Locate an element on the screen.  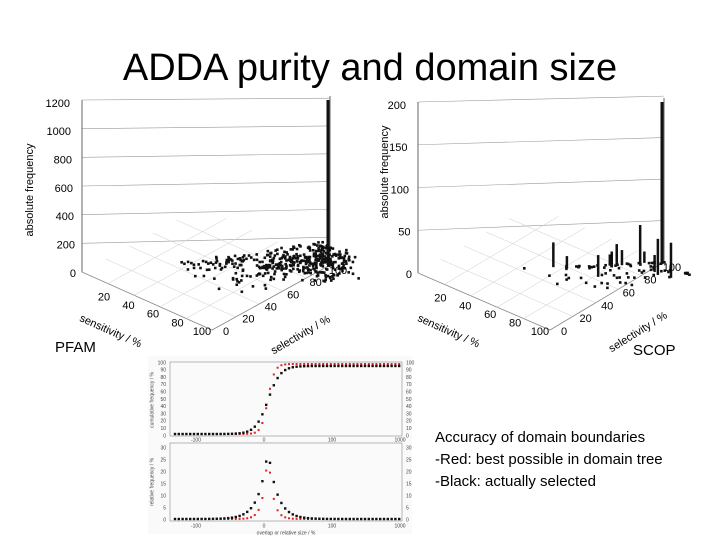
tick-label: 1200 is located at coordinates (58, 104).